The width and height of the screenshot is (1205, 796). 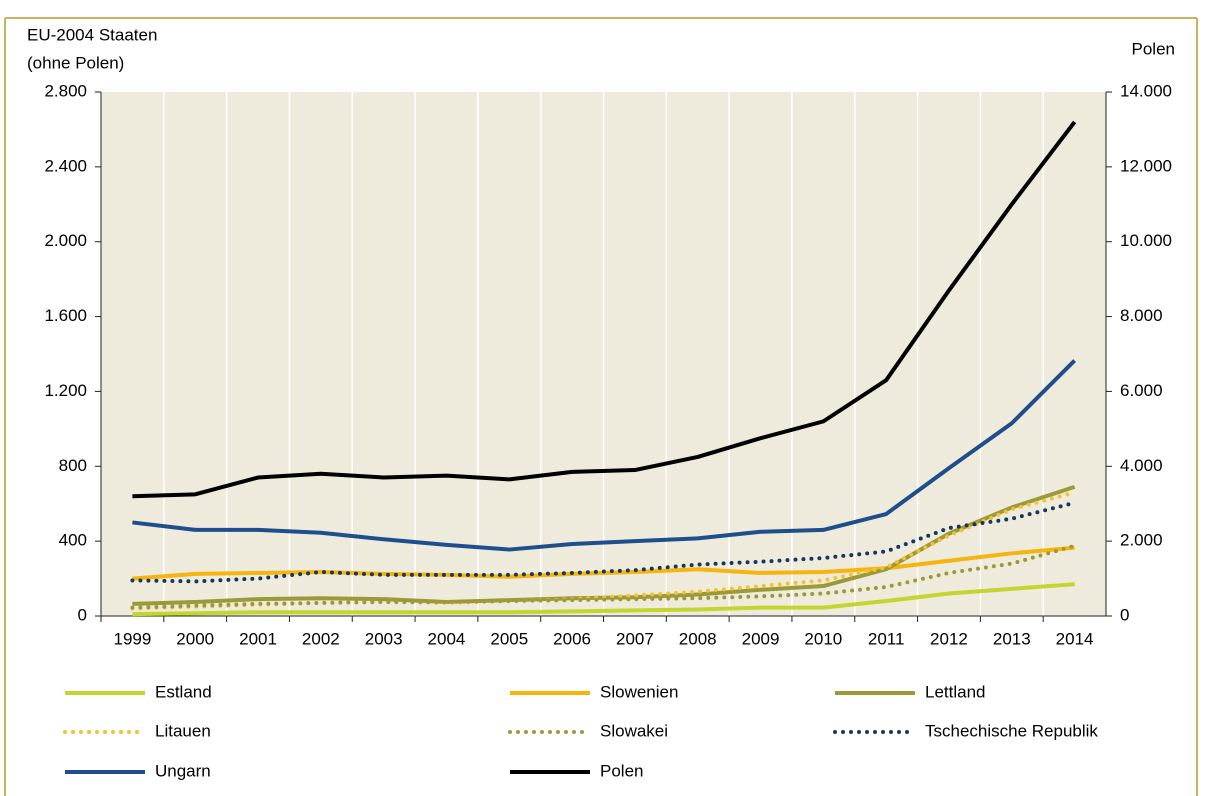 I want to click on legend-label: Ungarn, so click(x=183, y=770).